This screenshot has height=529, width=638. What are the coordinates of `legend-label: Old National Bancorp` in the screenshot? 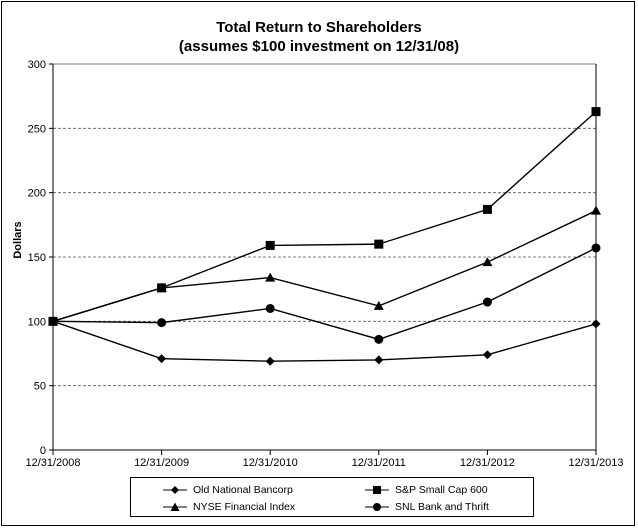 It's located at (243, 490).